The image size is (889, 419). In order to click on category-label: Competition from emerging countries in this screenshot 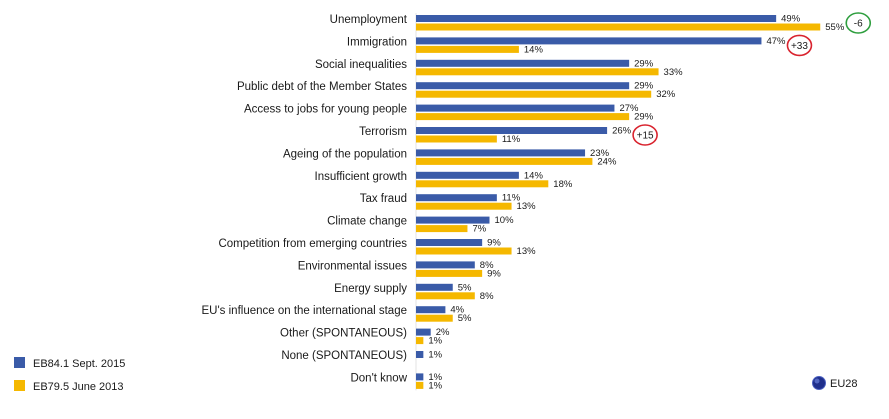, I will do `click(312, 244)`.